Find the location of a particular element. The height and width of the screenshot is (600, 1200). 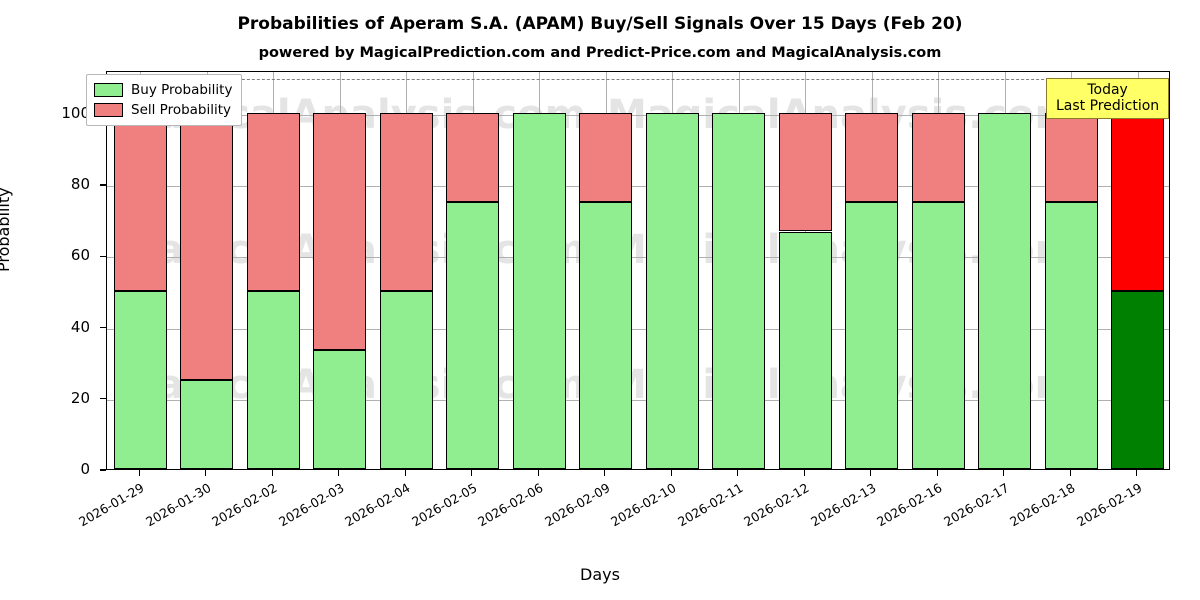

legend-item-buy: Buy Probability is located at coordinates (163, 90).